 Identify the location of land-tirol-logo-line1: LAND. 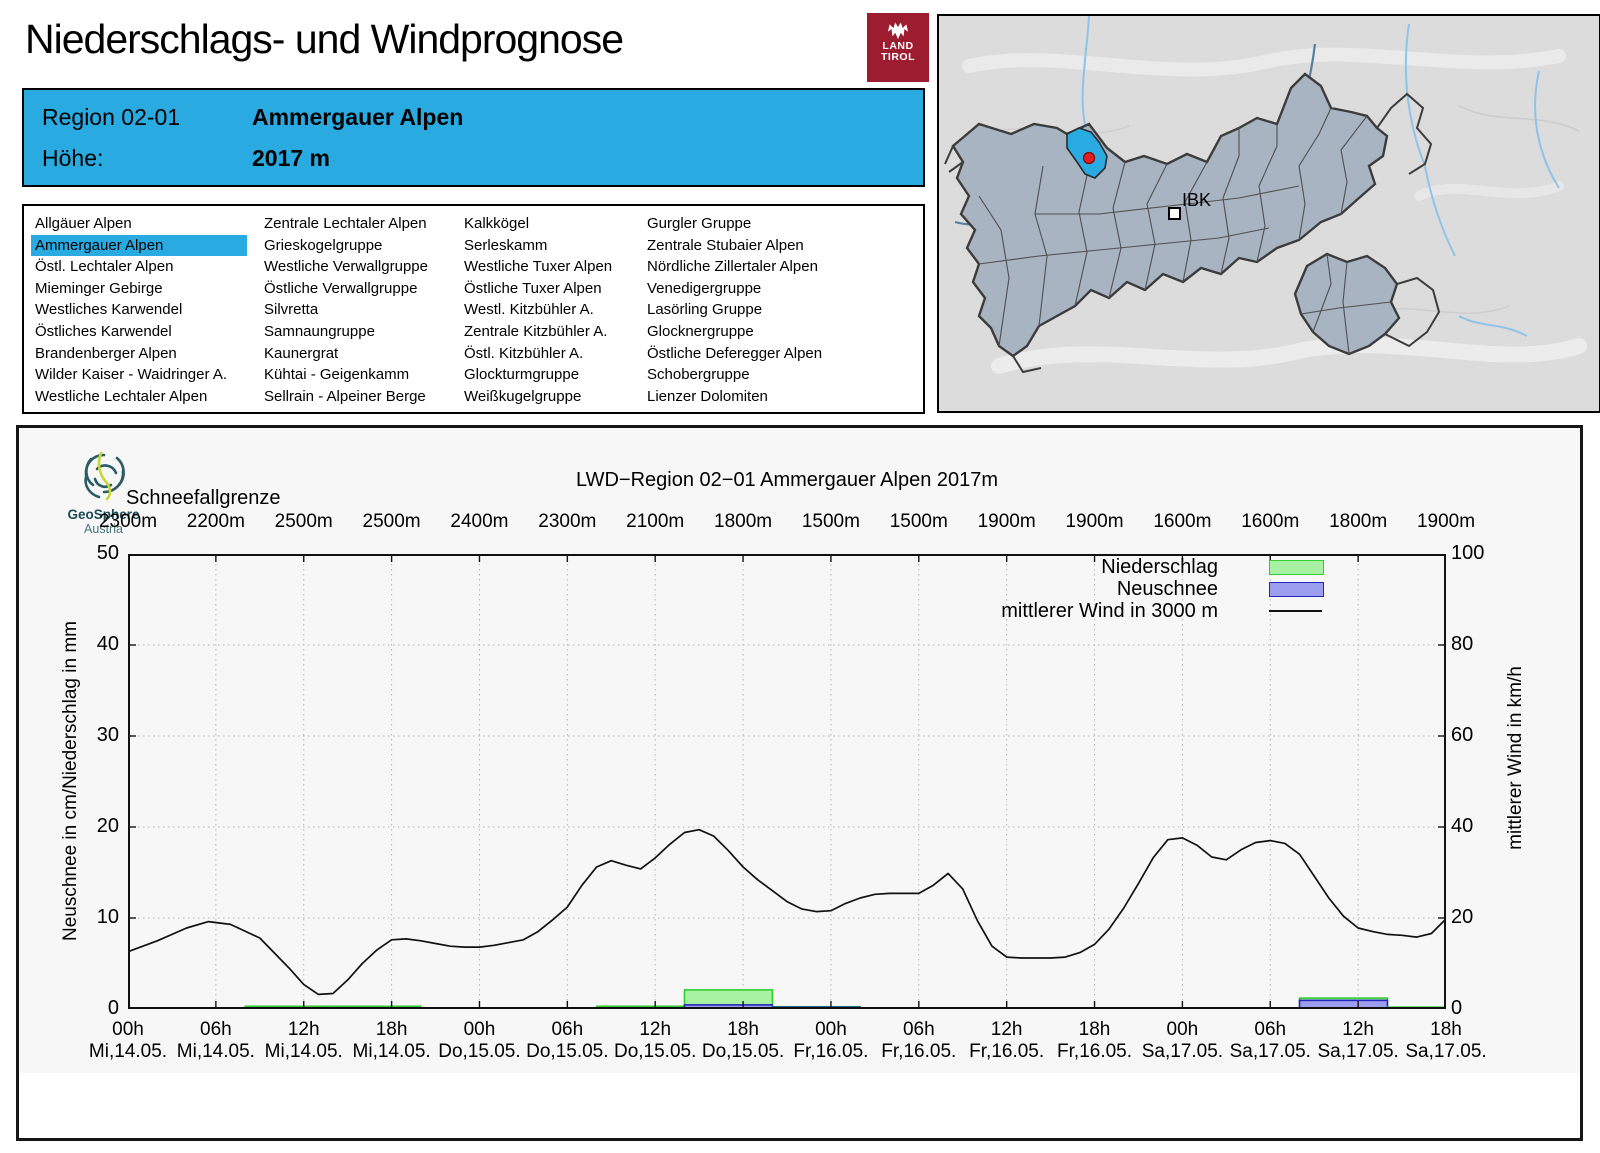
(898, 46).